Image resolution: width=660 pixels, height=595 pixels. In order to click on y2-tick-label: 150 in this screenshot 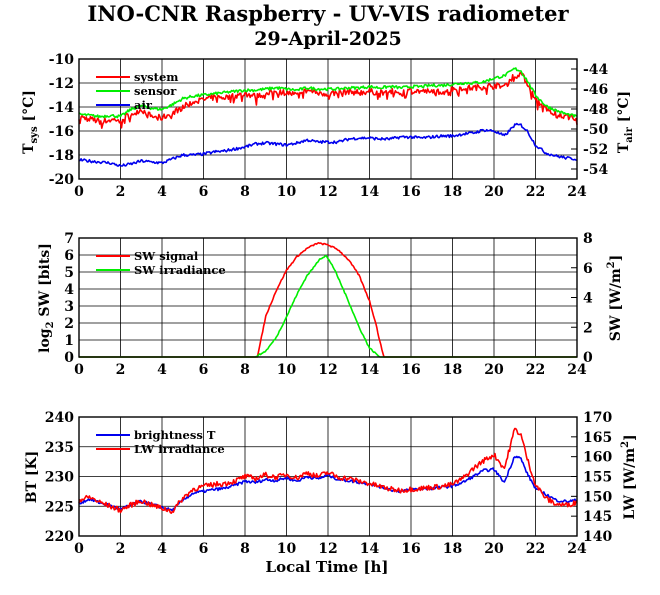, I will do `click(597, 497)`.